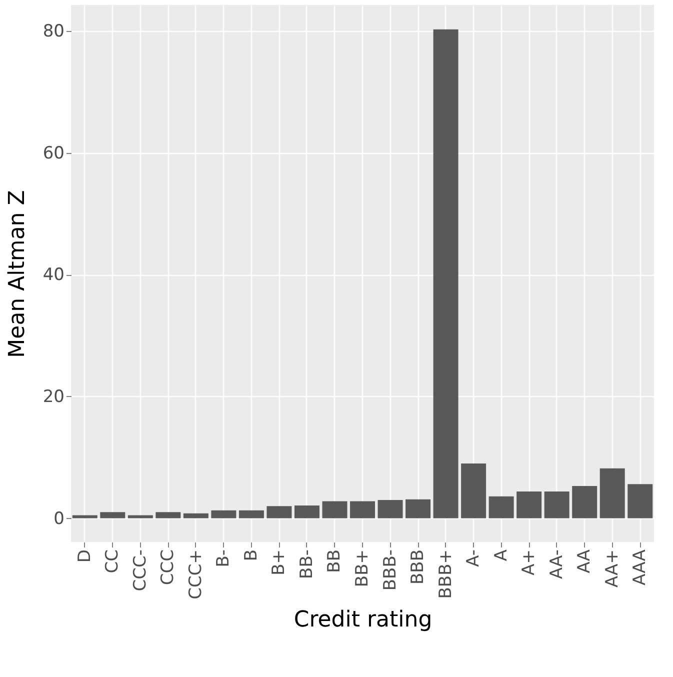 The image size is (673, 677). What do you see at coordinates (279, 563) in the screenshot?
I see `x-tick-label: B+` at bounding box center [279, 563].